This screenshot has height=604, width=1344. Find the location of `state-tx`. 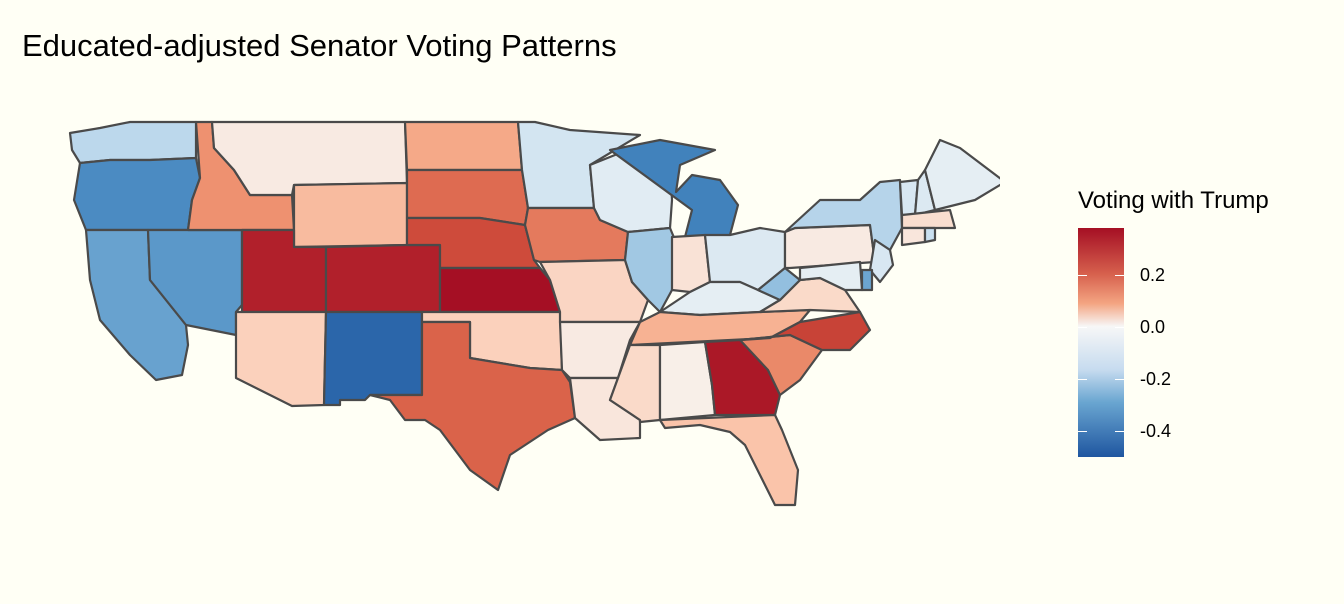

state-tx is located at coordinates (472, 406).